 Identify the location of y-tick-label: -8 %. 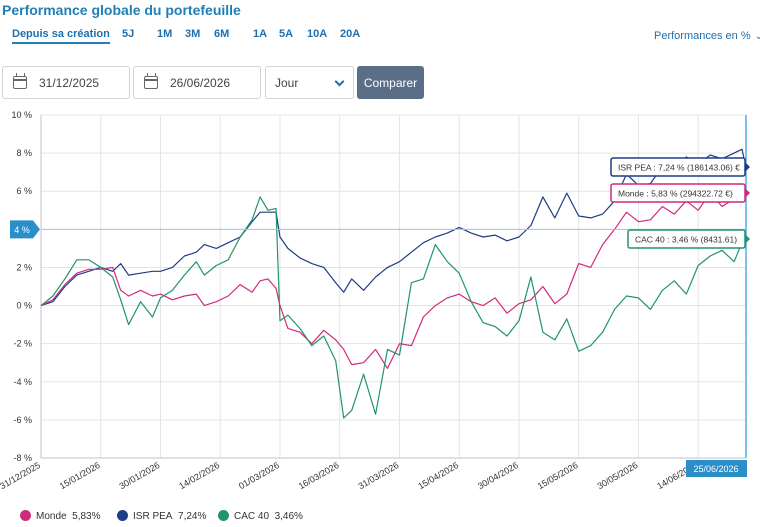
(22, 458).